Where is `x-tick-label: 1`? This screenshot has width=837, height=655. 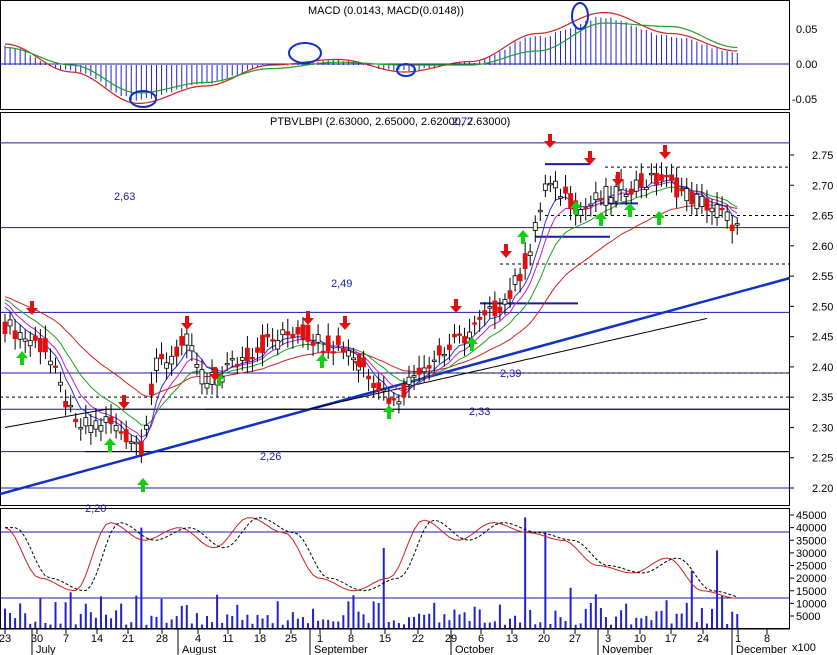
x-tick-label: 1 is located at coordinates (738, 639).